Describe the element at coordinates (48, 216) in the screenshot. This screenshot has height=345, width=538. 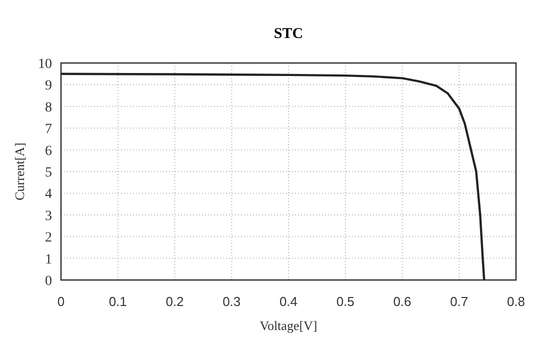
I see `y-tick-label: 3` at that location.